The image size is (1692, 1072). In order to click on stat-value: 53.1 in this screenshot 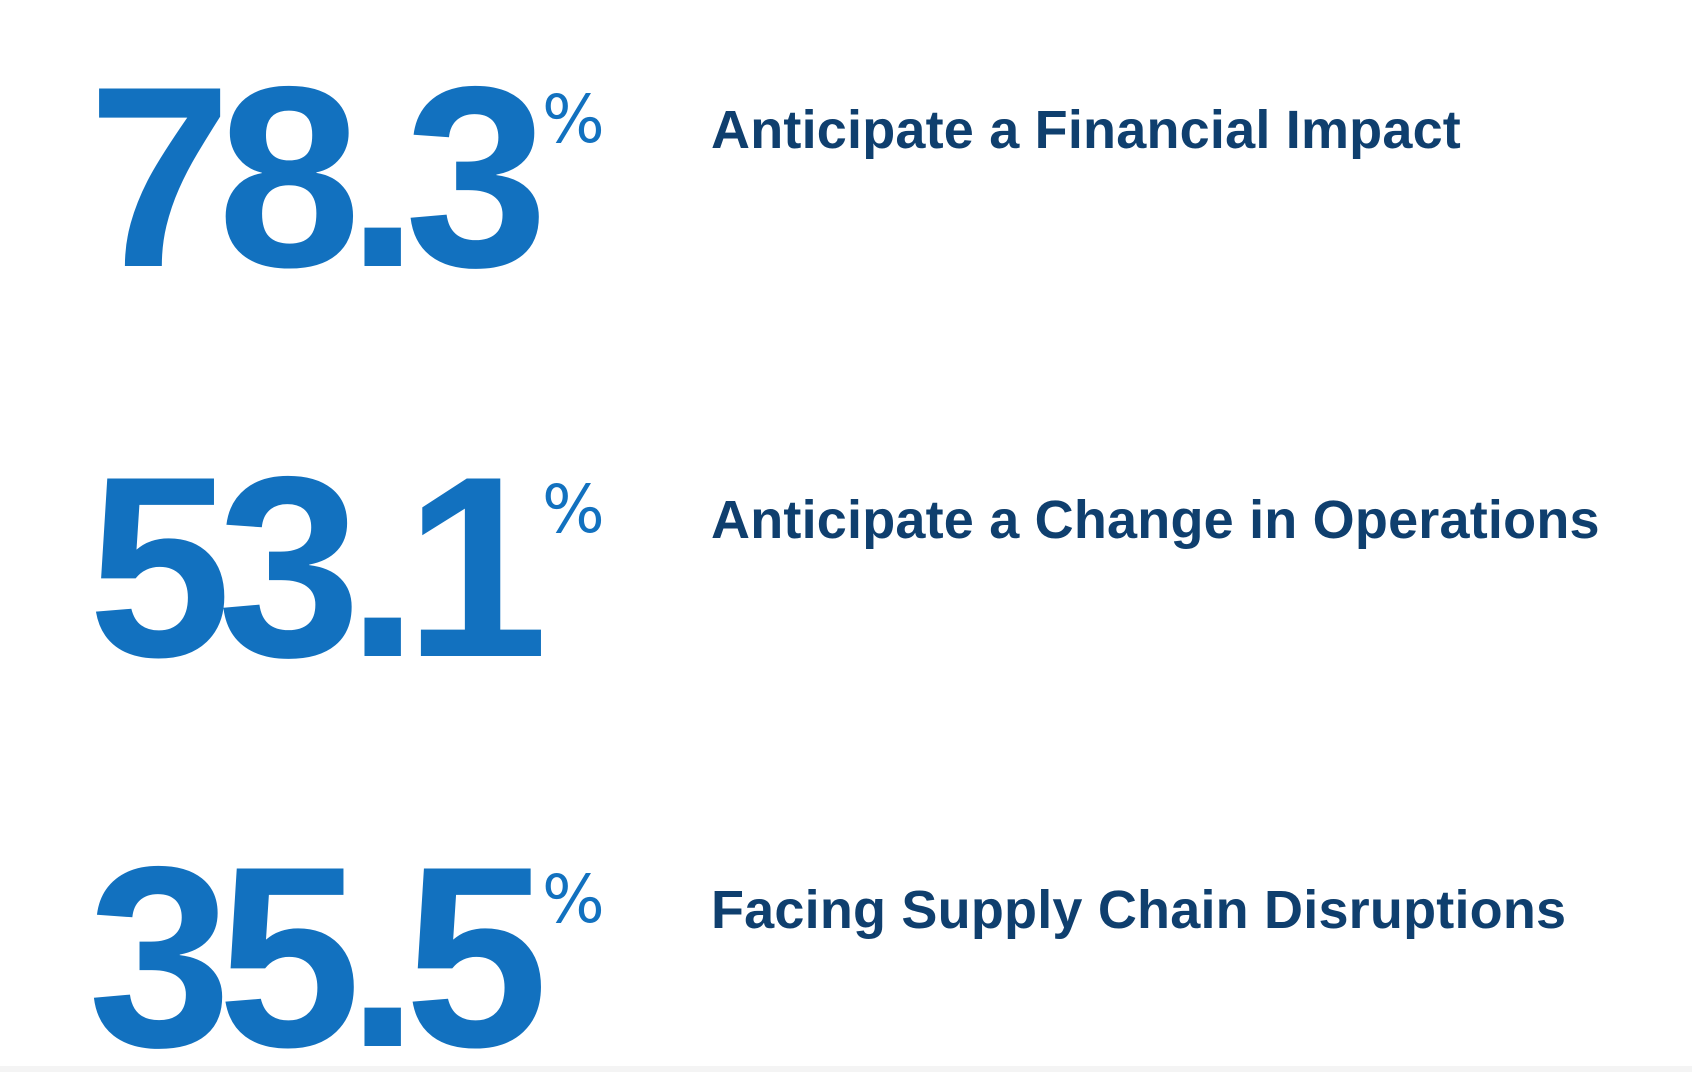, I will do `click(322, 566)`.